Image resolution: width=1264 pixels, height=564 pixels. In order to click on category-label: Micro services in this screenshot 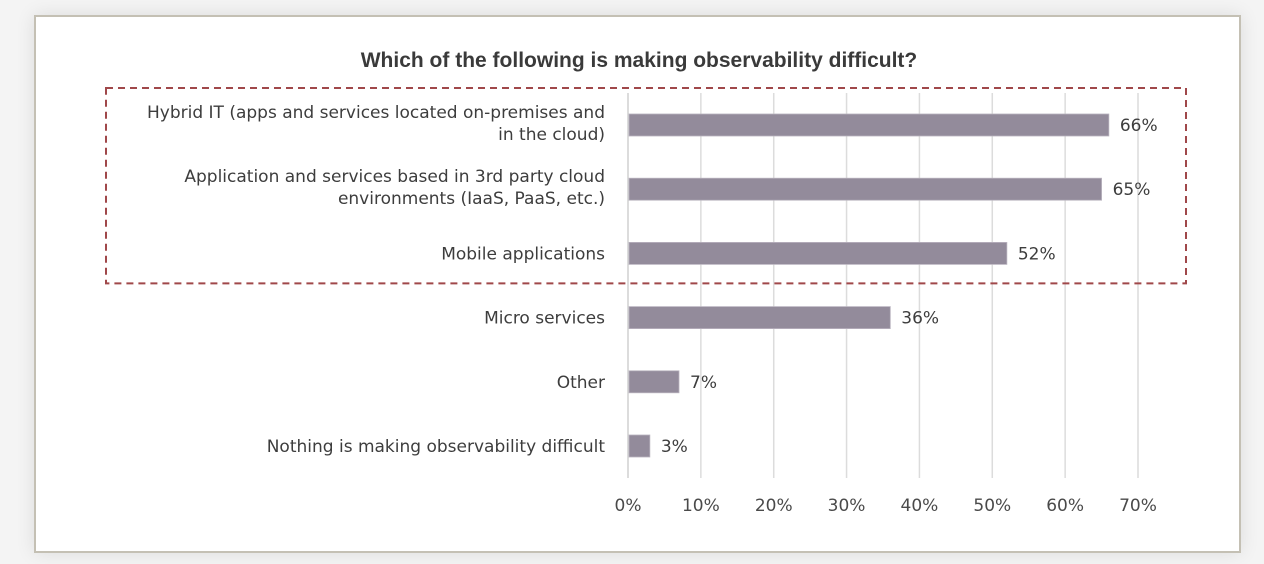, I will do `click(544, 319)`.